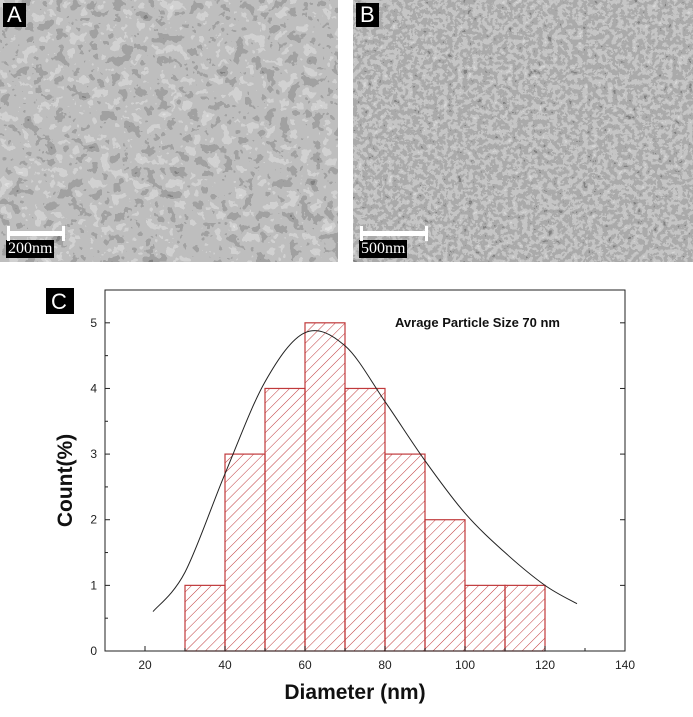  Describe the element at coordinates (93, 520) in the screenshot. I see `y-tick-label: 2` at that location.